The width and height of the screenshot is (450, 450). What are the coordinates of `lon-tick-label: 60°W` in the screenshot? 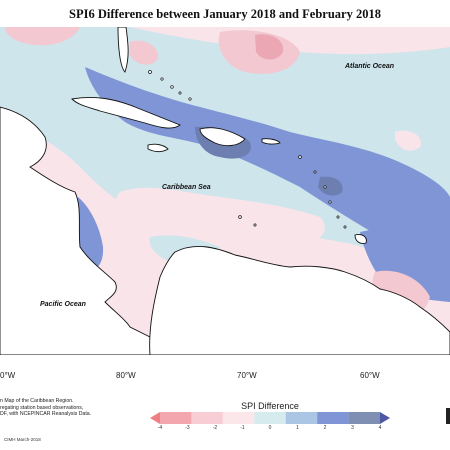 It's located at (370, 375).